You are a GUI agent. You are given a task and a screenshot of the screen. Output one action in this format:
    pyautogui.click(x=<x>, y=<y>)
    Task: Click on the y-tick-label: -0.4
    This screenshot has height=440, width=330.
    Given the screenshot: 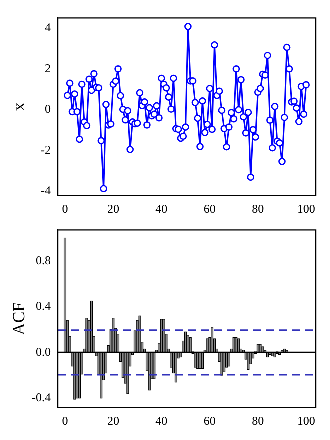 What is the action you would take?
    pyautogui.click(x=41, y=397)
    